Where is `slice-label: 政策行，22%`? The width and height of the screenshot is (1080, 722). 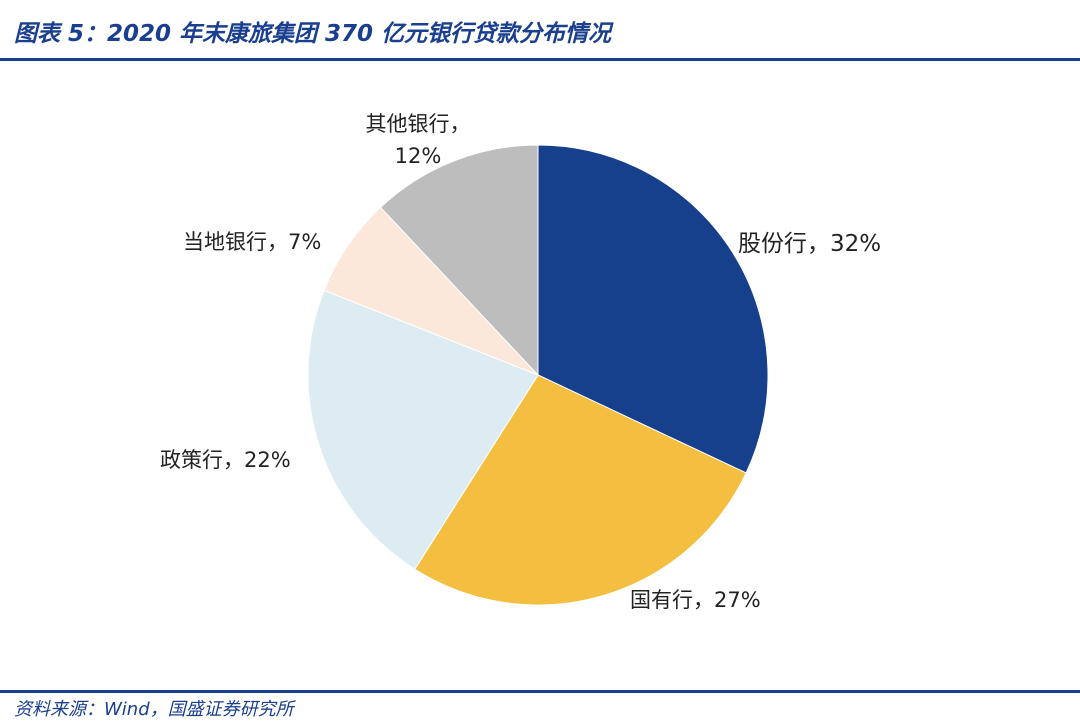
slice-label: 政策行，22% is located at coordinates (225, 460).